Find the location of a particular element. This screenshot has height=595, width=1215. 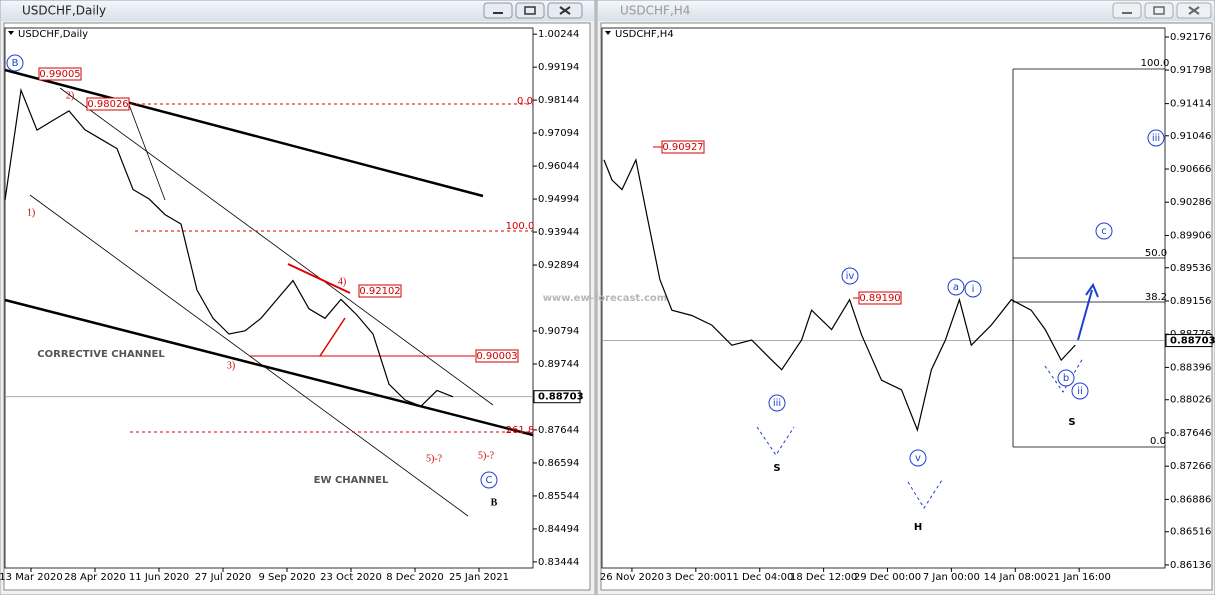

x-tick-label: 25 Jan 2021 is located at coordinates (479, 577).